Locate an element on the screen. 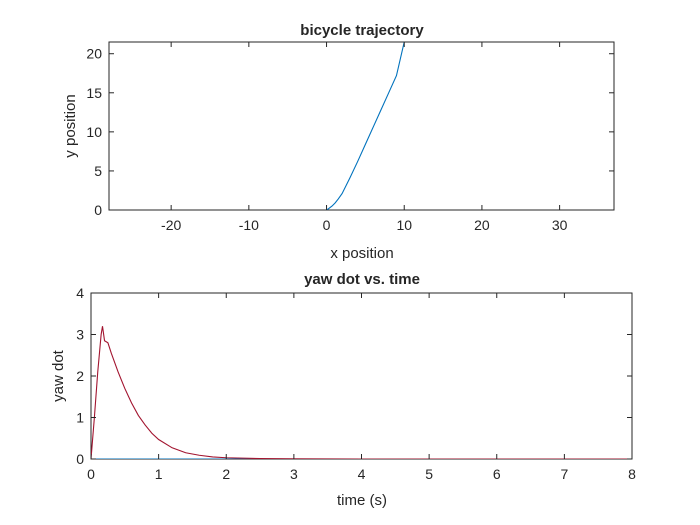 The height and width of the screenshot is (525, 700). yaw-xtick-label: 7 is located at coordinates (564, 474).